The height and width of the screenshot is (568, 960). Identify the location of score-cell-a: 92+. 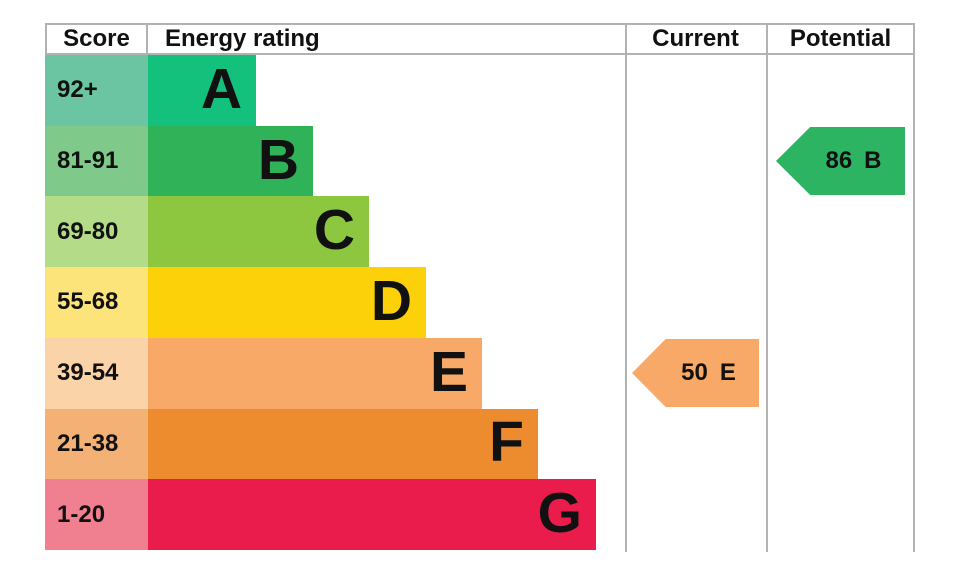
(96, 90).